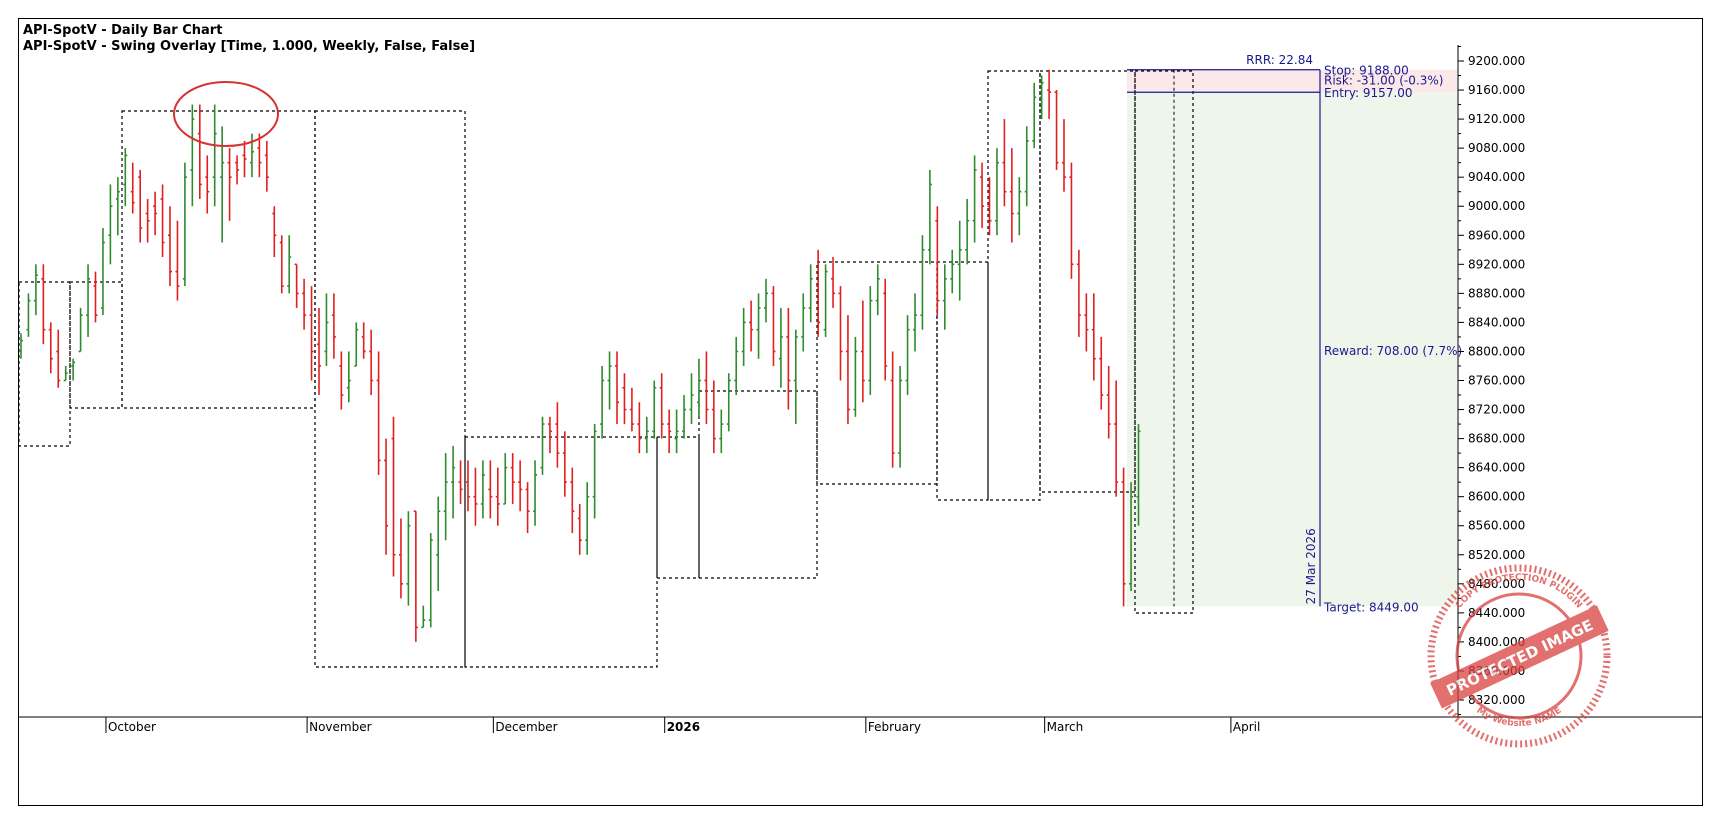 This screenshot has height=820, width=1712. What do you see at coordinates (132, 727) in the screenshot?
I see `x-month-label: October` at bounding box center [132, 727].